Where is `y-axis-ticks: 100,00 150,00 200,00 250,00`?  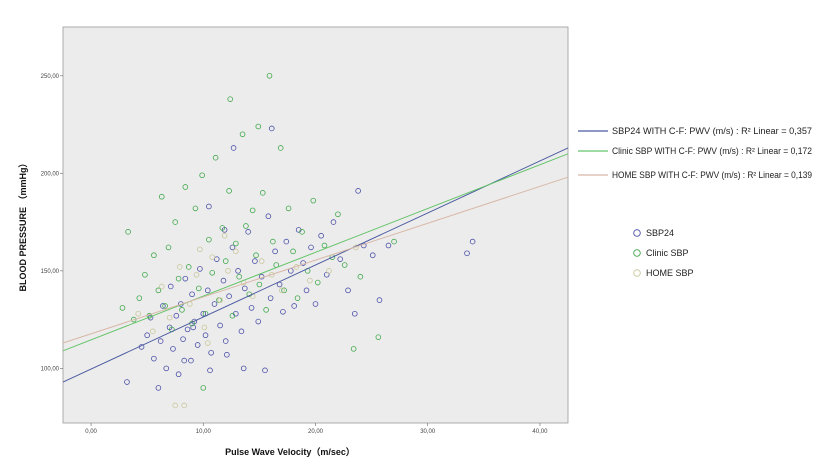
y-axis-ticks: 100,00 150,00 200,00 250,00 is located at coordinates (52, 223).